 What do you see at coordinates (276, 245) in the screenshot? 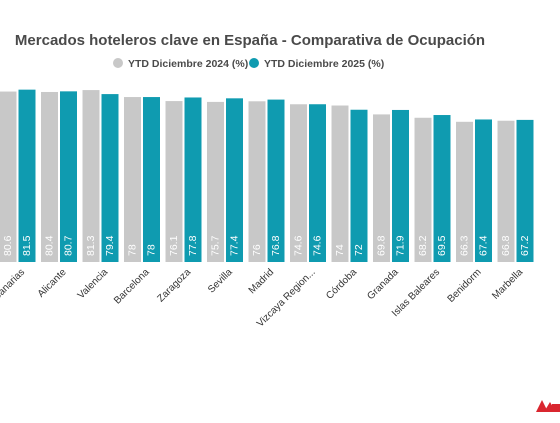
I see `bar-value-label: 76.8` at bounding box center [276, 245].